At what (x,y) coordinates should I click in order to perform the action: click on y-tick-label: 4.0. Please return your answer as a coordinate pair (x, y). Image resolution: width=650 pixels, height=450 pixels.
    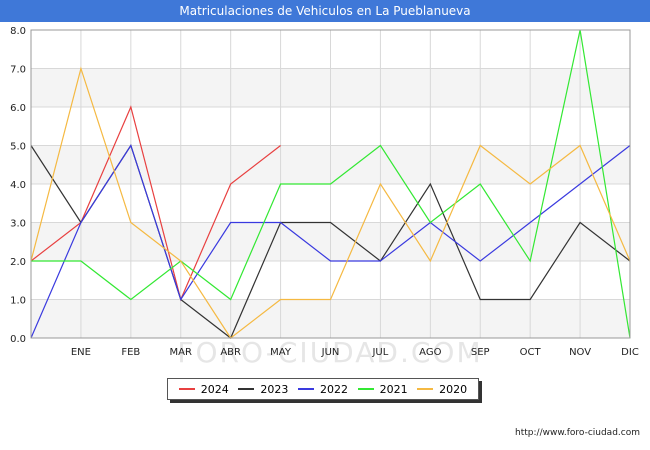
    Looking at the image, I should click on (18, 185).